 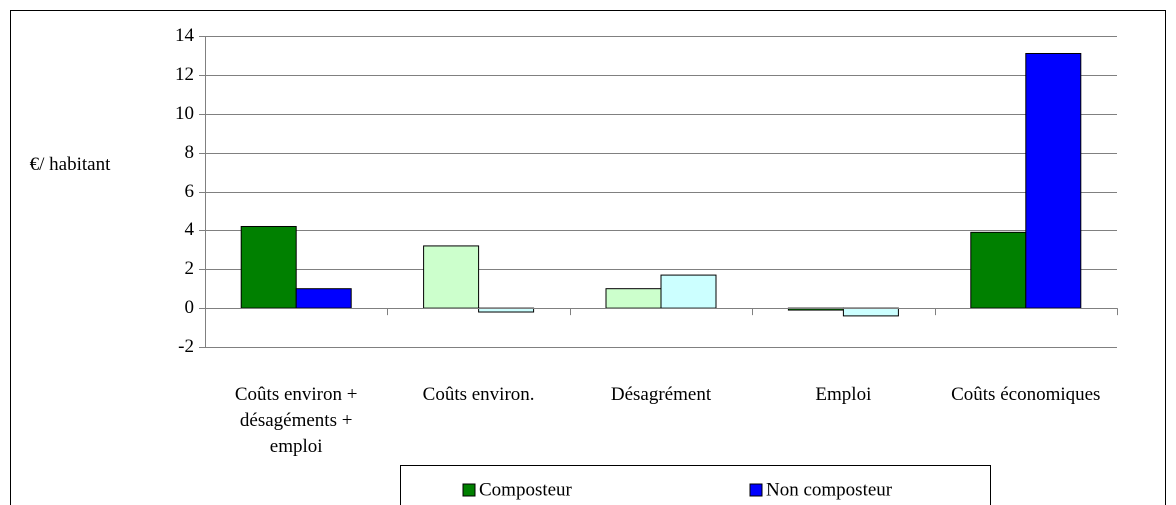 What do you see at coordinates (695, 485) in the screenshot?
I see `legend-box` at bounding box center [695, 485].